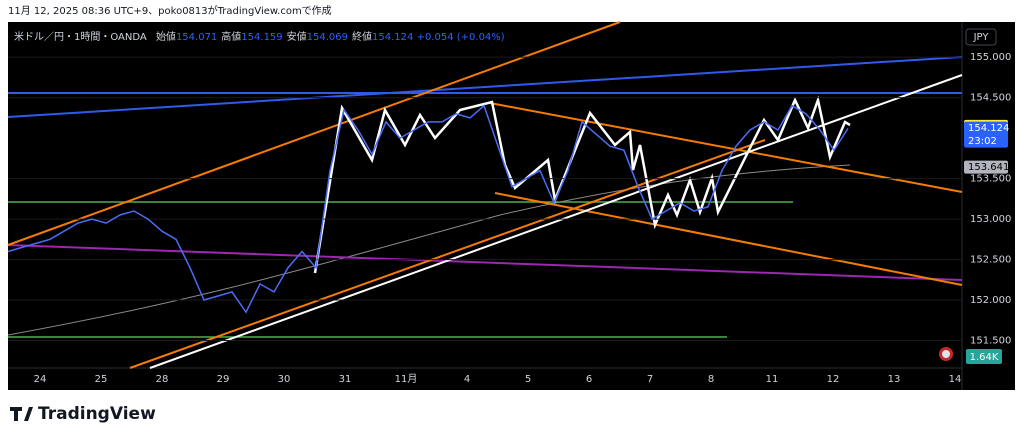 Image resolution: width=1024 pixels, height=441 pixels. I want to click on brand-name: TradingView, so click(97, 414).